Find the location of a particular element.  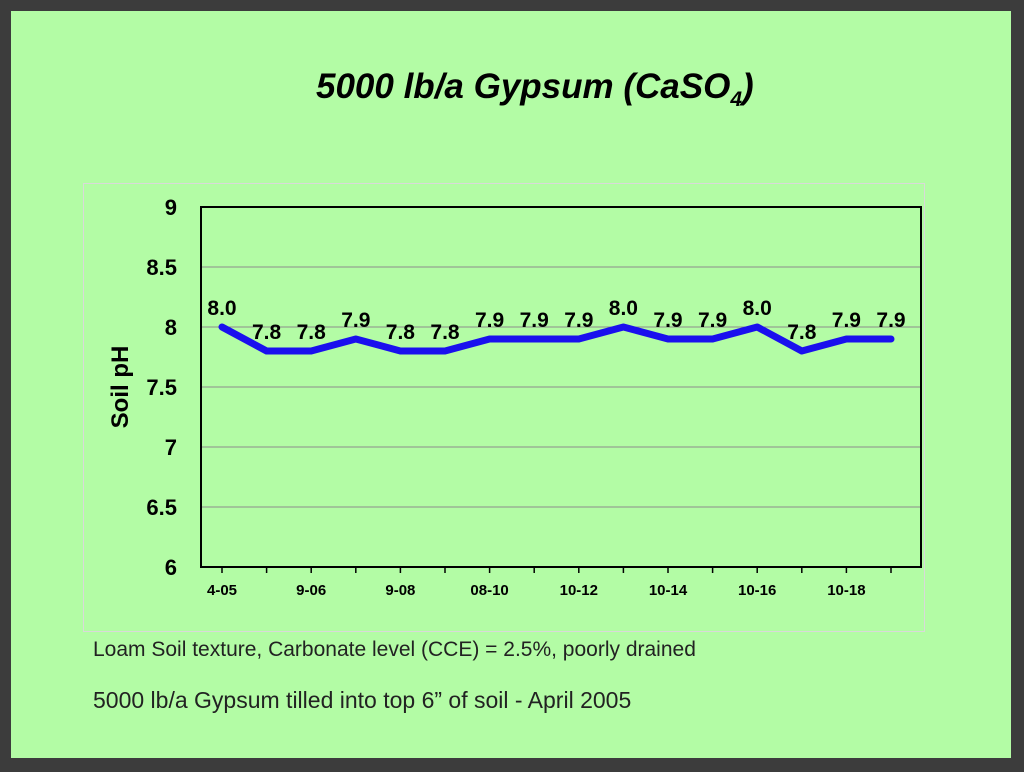

slide-title: 5000 lb/a Gypsum (CaSO4) is located at coordinates (535, 89).